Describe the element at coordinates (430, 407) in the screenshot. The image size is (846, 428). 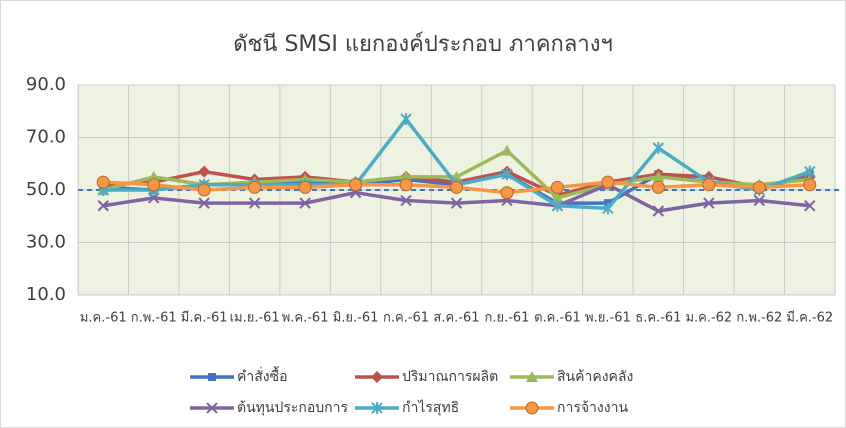
I see `legend-label: กำไรสุทธิ` at that location.